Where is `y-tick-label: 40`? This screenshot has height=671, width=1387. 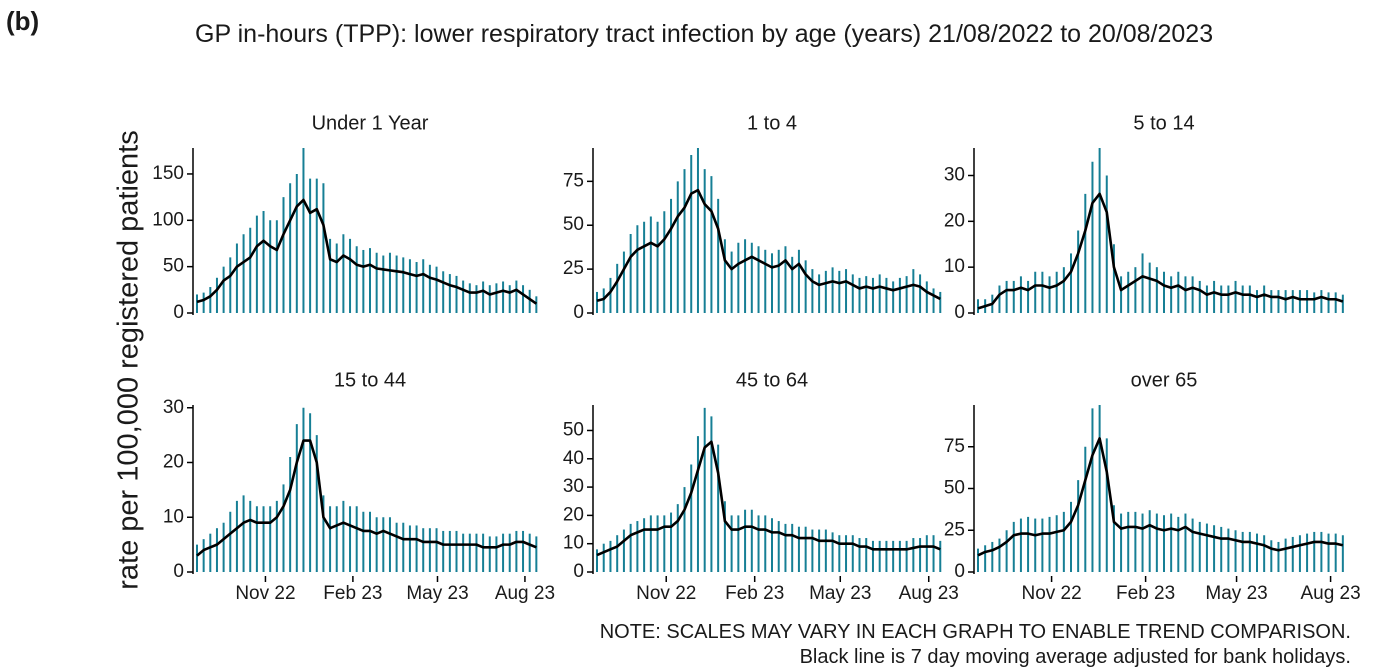 y-tick-label: 40 is located at coordinates (573, 458).